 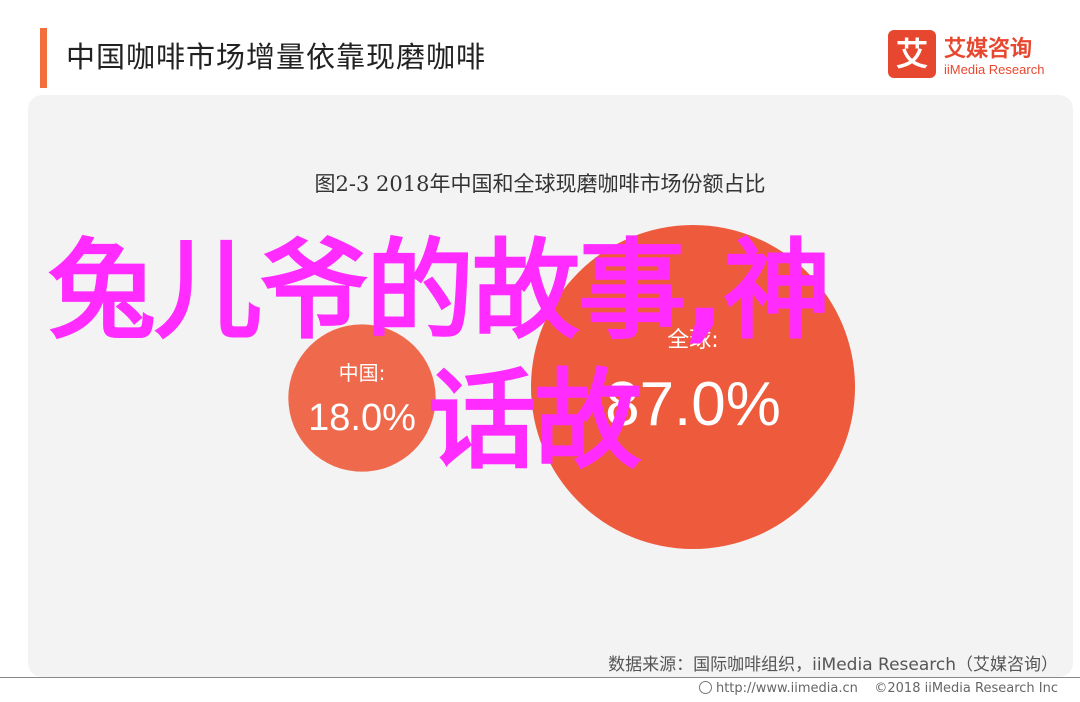 What do you see at coordinates (362, 418) in the screenshot?
I see `bubble-value-0: 18.0%` at bounding box center [362, 418].